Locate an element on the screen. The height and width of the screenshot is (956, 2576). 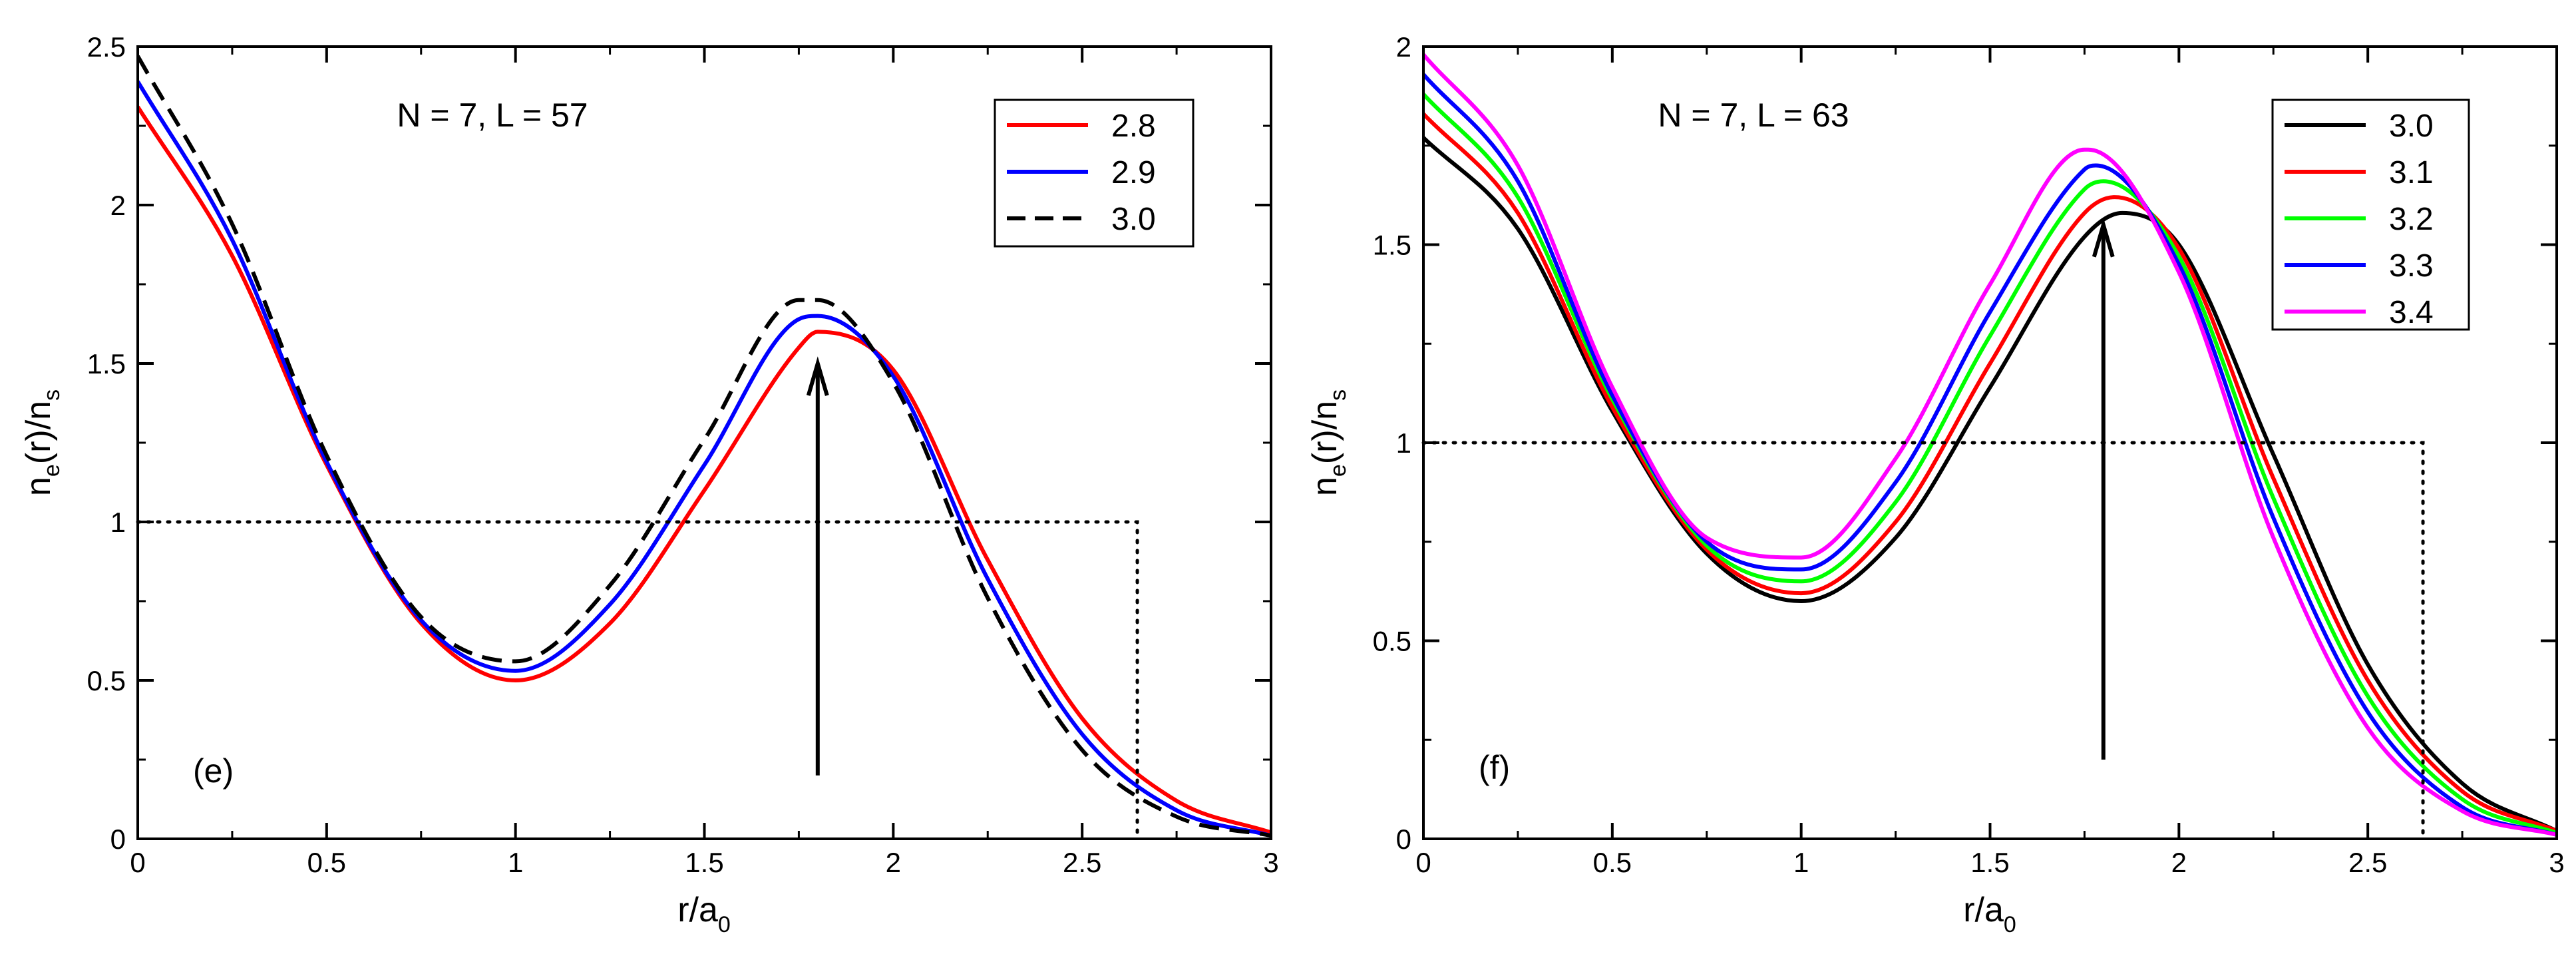
y-axis-title-p2-e: (r)/n is located at coordinates (38, 433).